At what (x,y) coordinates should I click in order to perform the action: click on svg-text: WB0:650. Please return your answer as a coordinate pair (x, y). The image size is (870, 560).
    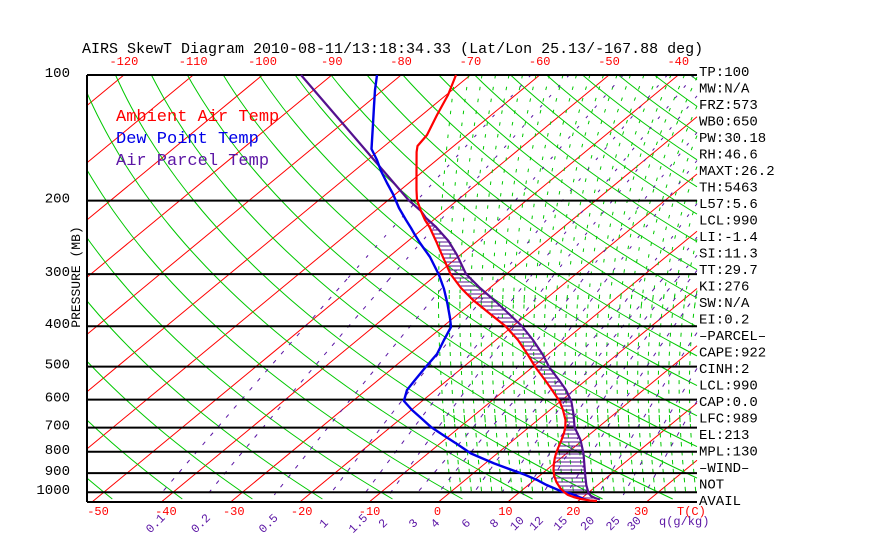
    Looking at the image, I should click on (728, 123).